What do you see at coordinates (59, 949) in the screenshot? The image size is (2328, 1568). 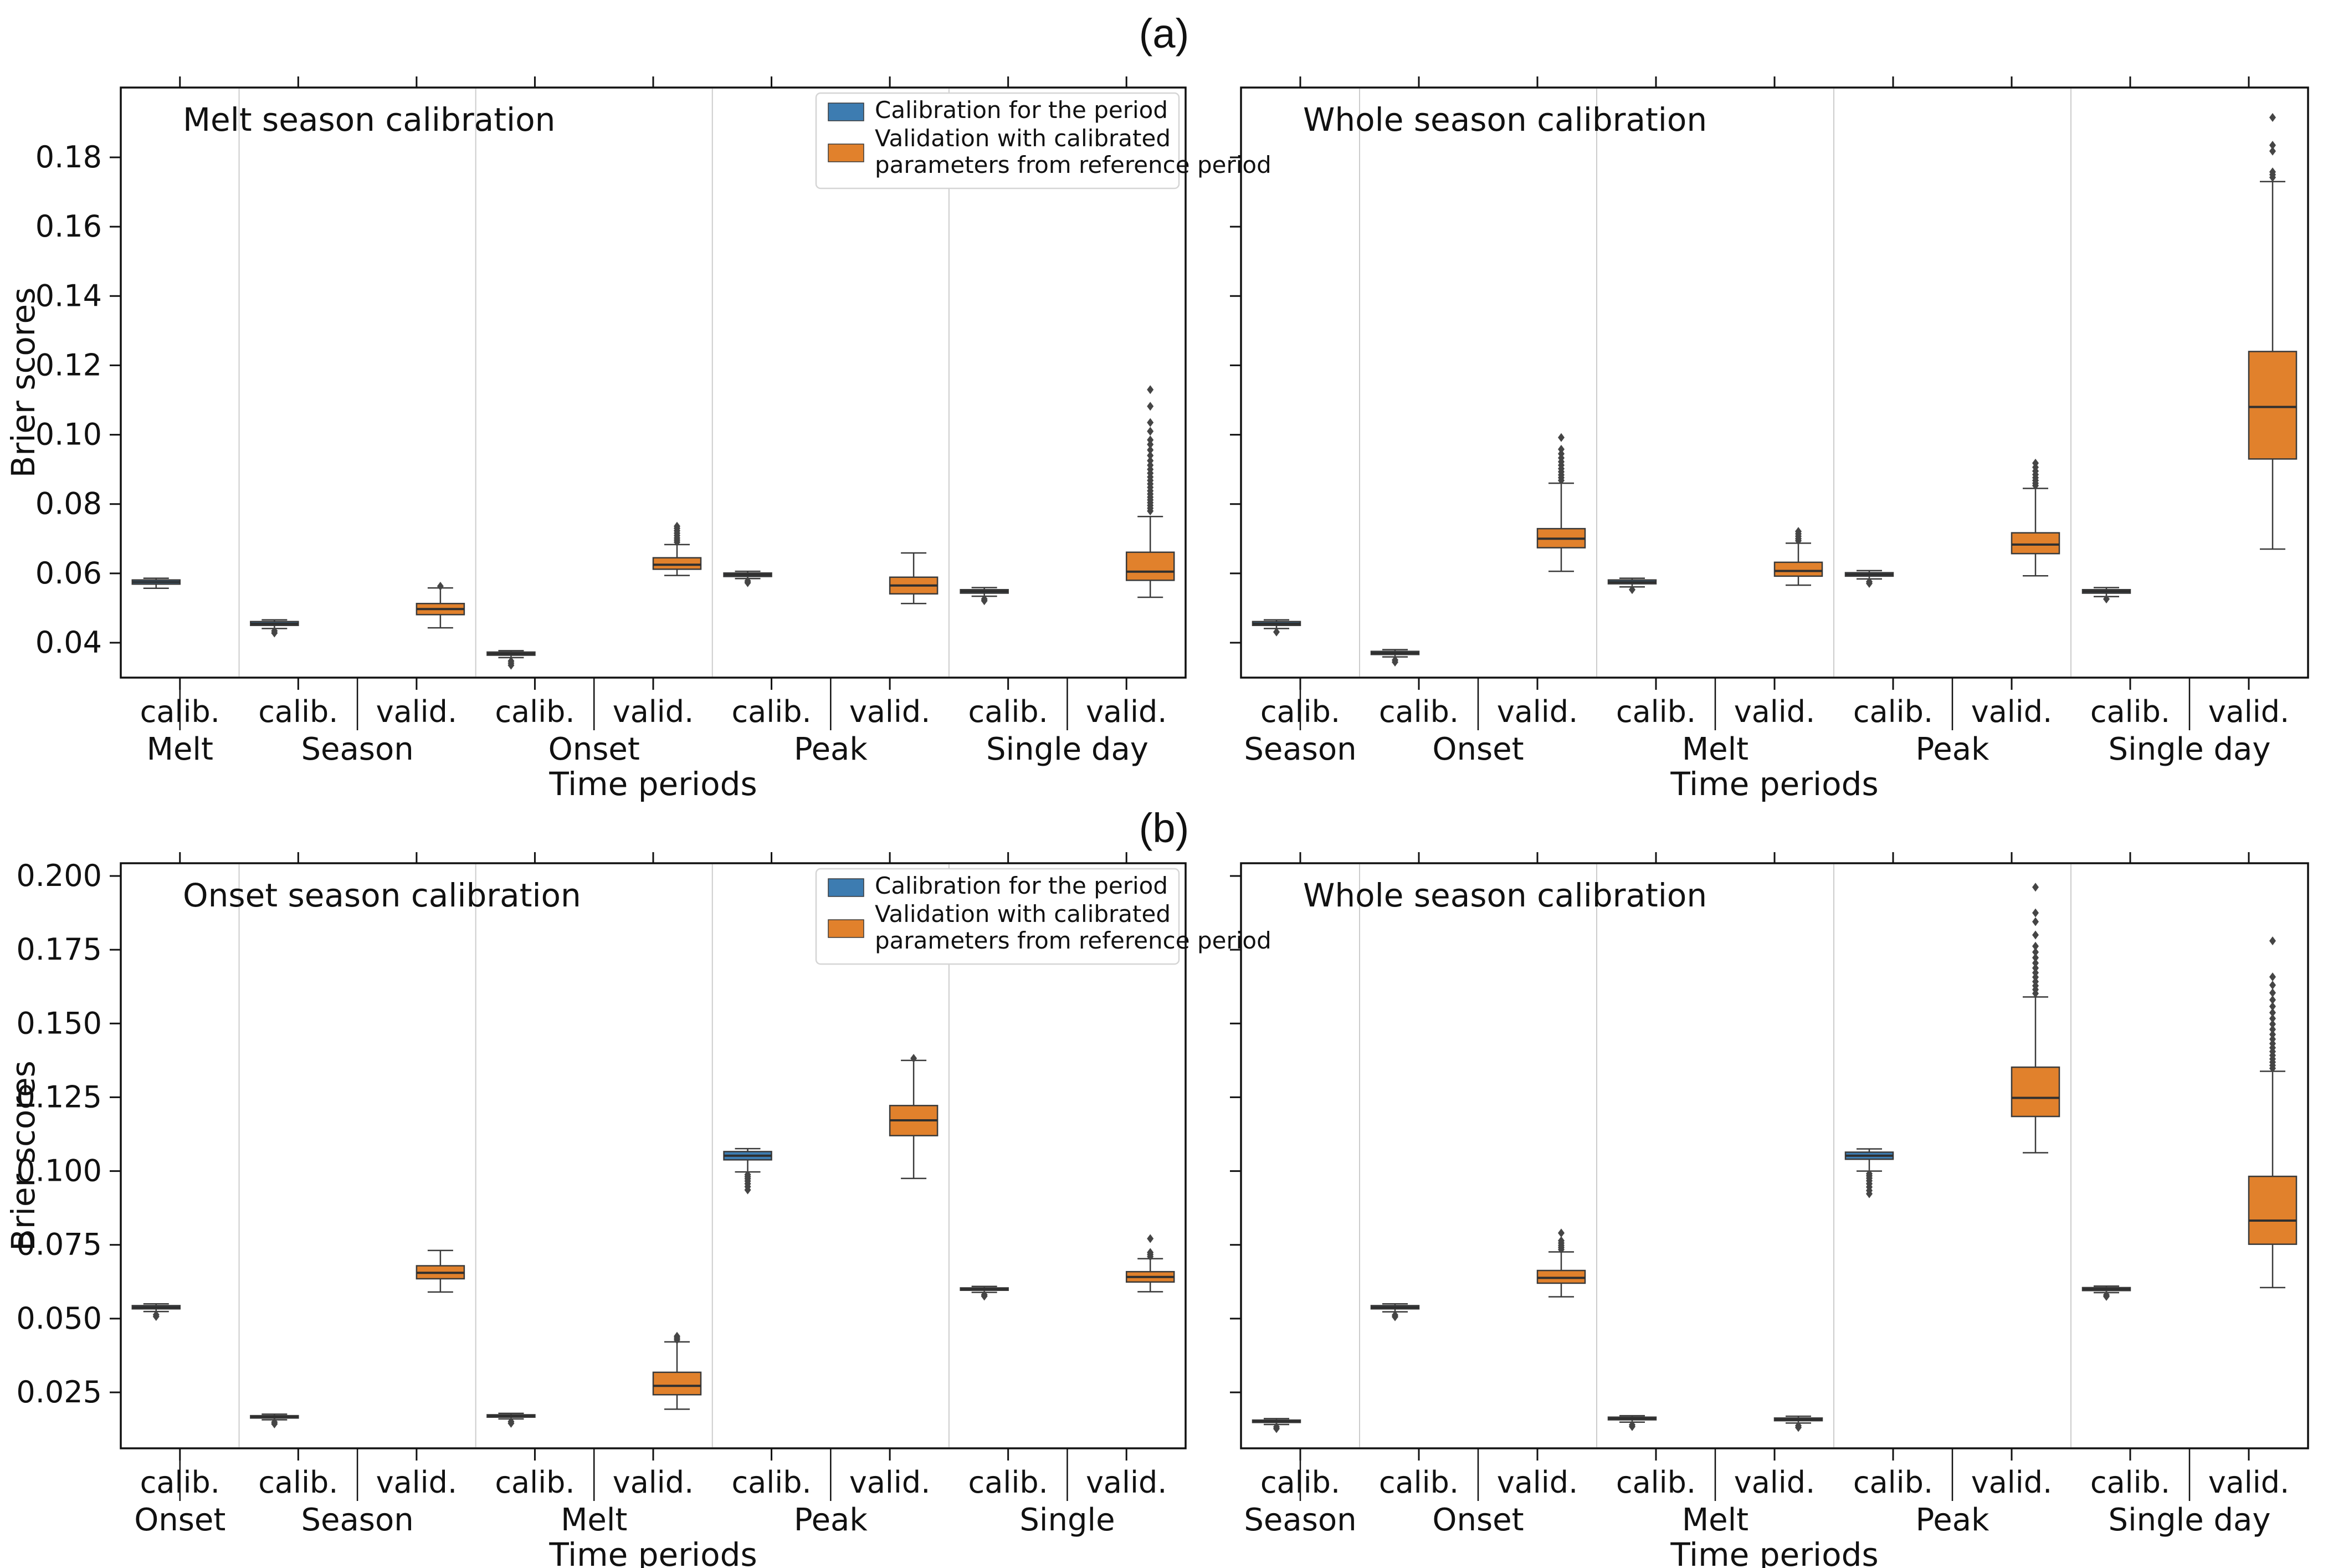 I see `y-tick-label: 0.175` at bounding box center [59, 949].